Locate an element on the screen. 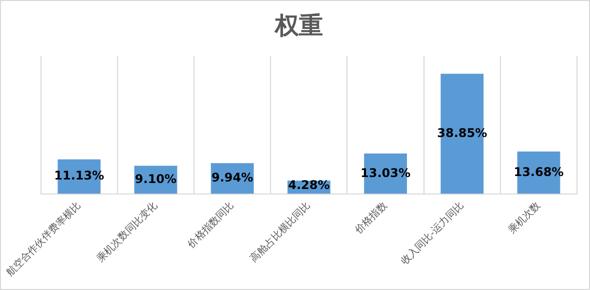  chart-title: 权重 is located at coordinates (298, 26).